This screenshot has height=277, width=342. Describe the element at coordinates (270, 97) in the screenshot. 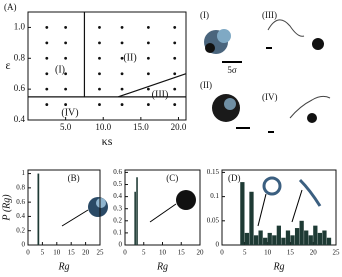

I see `image-label: (IV)` at that location.